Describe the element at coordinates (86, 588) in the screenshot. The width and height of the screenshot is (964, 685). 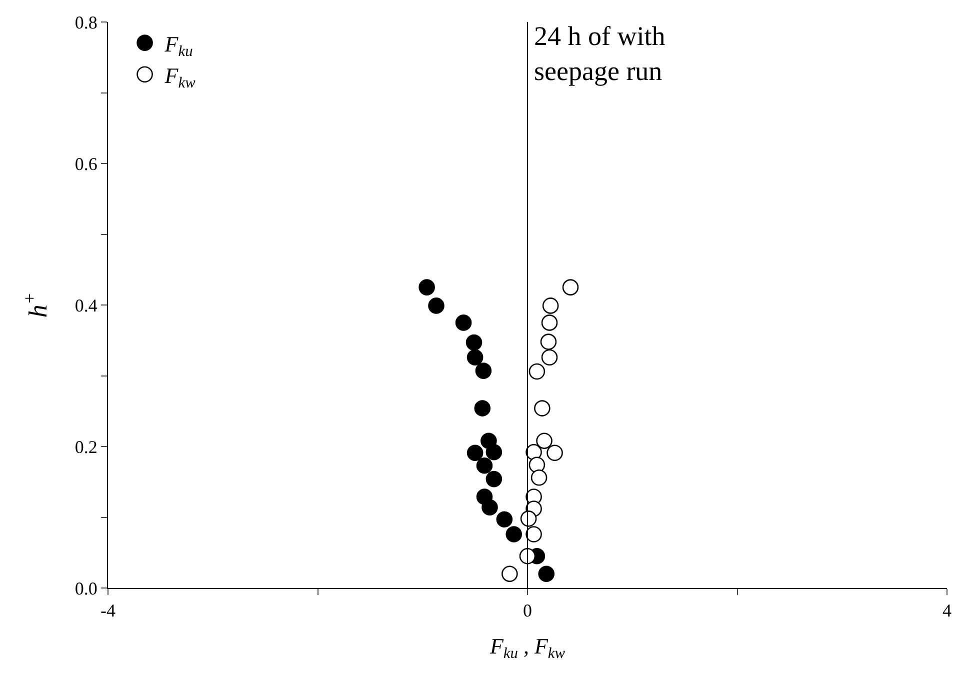
I see `y-tick-label: 0.0` at that location.